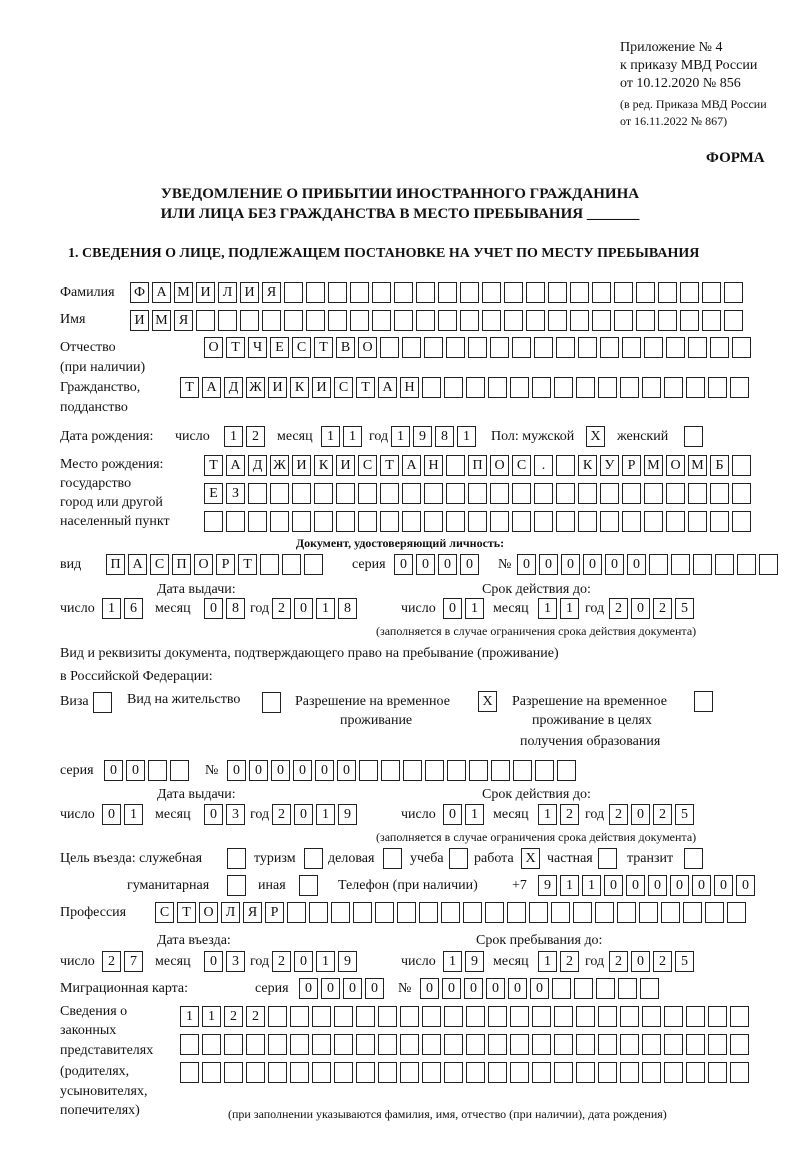 The width and height of the screenshot is (800, 1163). What do you see at coordinates (530, 858) in the screenshot?
I see `purpose-work-checkbox: X` at bounding box center [530, 858].